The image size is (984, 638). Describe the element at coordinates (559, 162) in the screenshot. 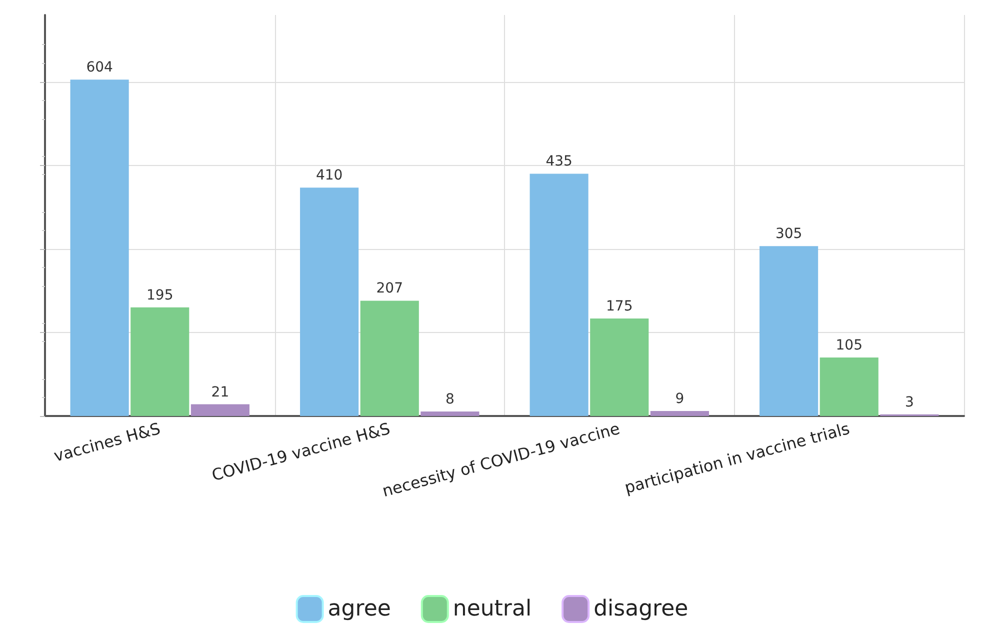

I see `data-label: 435` at that location.